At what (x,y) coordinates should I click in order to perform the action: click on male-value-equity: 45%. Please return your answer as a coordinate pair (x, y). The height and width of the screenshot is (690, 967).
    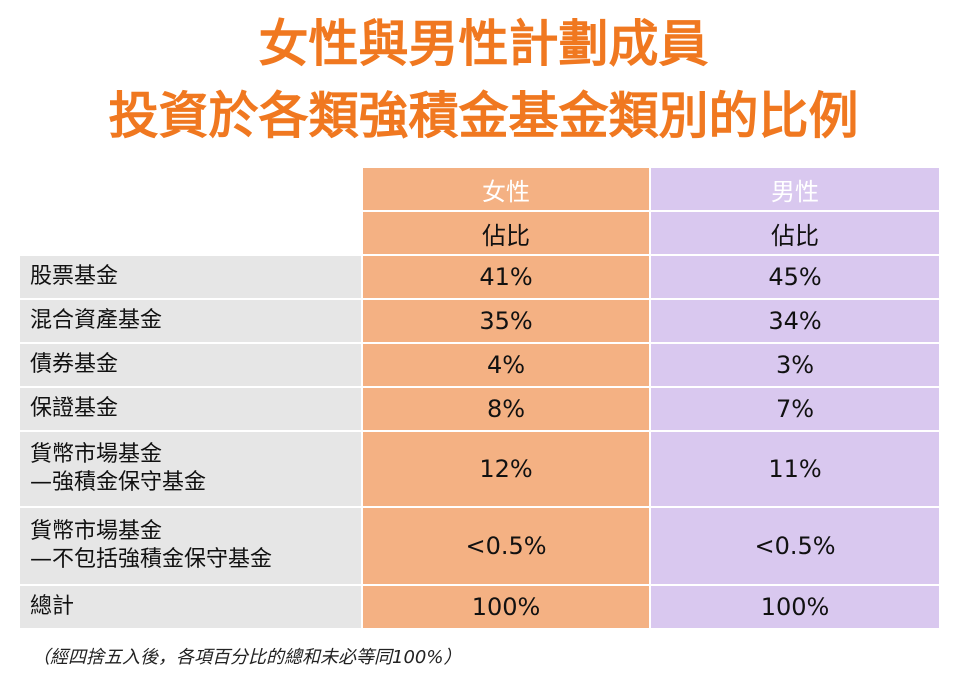
    Looking at the image, I should click on (795, 277).